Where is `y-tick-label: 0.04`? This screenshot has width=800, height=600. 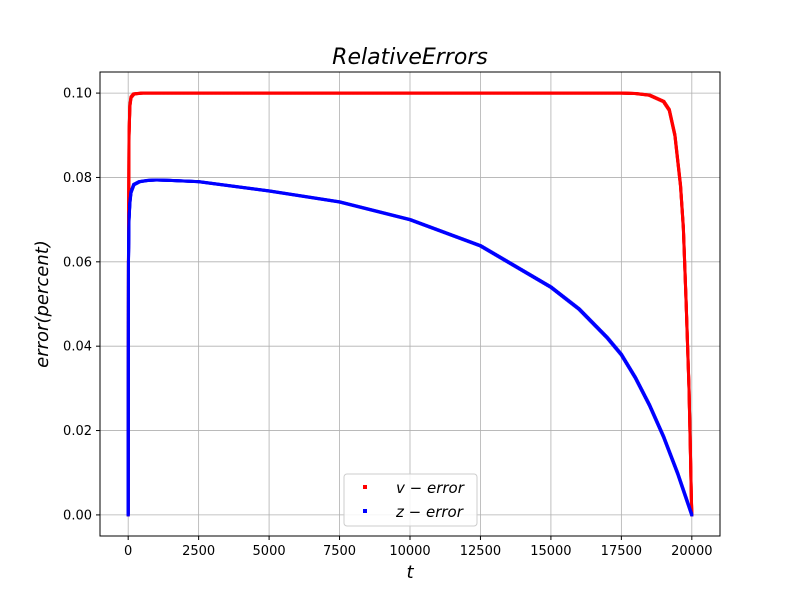 y-tick-label: 0.04 is located at coordinates (77, 347).